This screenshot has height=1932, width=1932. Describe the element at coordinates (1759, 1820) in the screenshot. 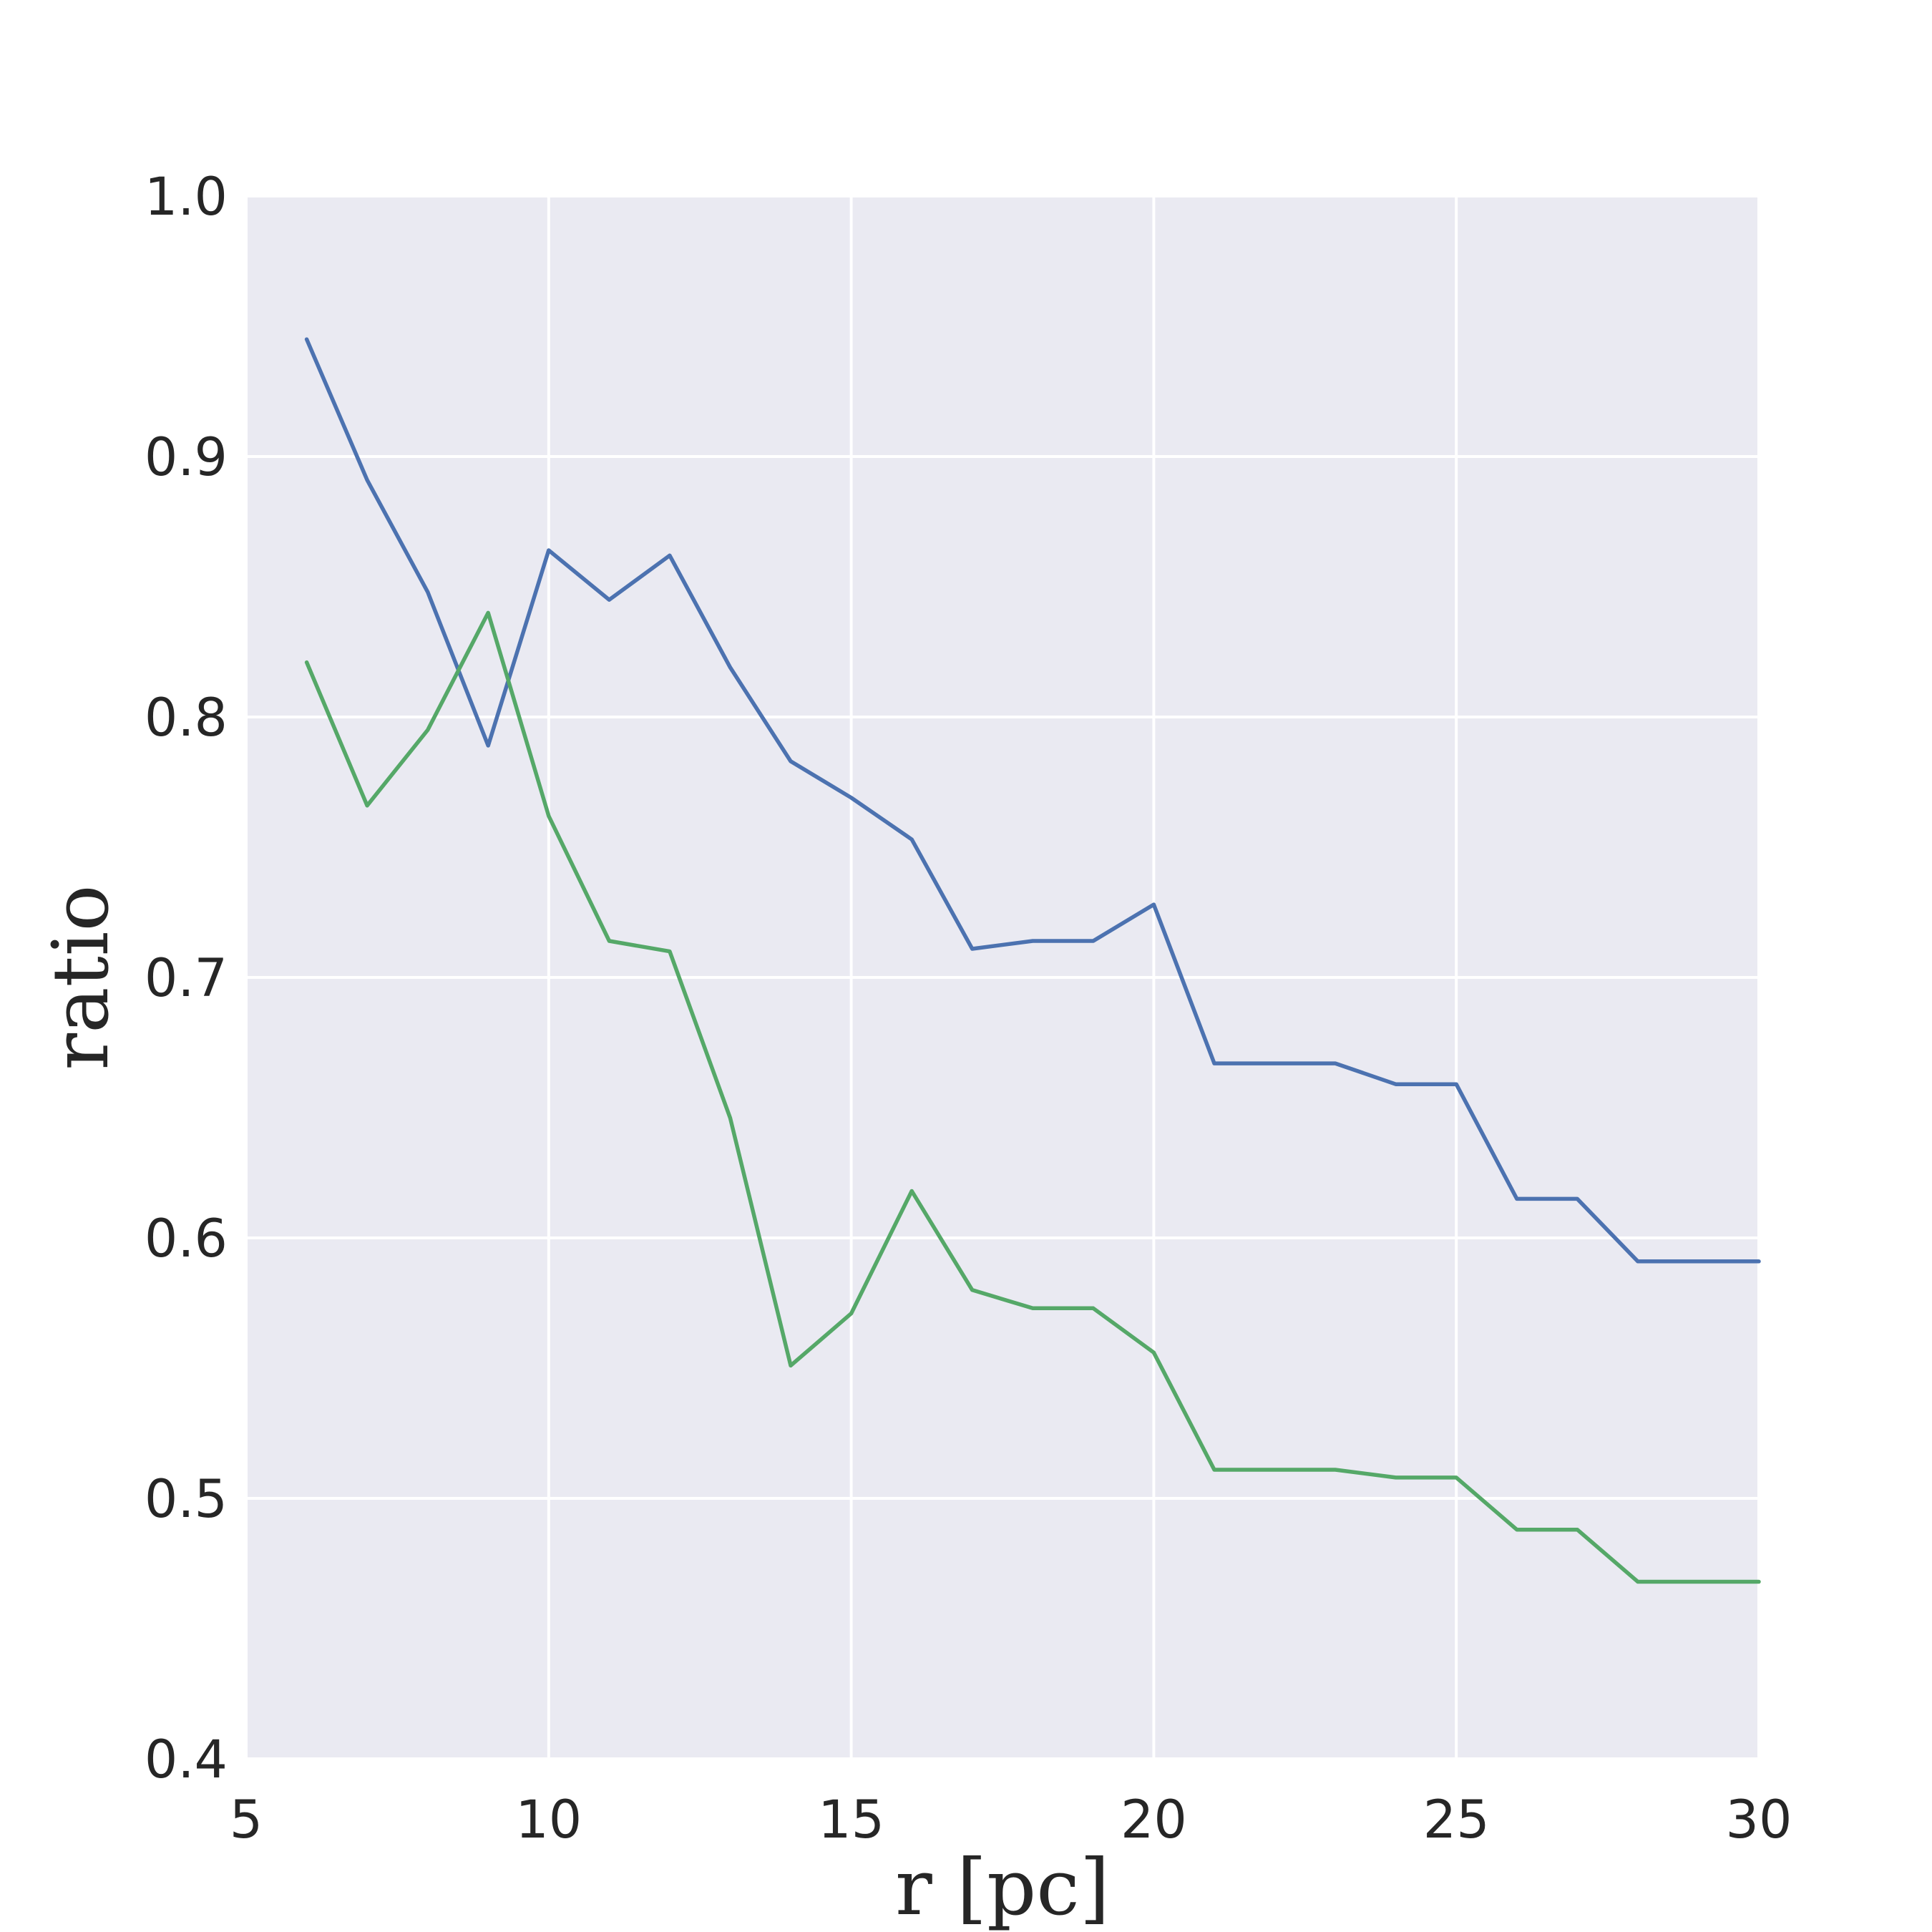

I see `x-tick-label: 30` at that location.